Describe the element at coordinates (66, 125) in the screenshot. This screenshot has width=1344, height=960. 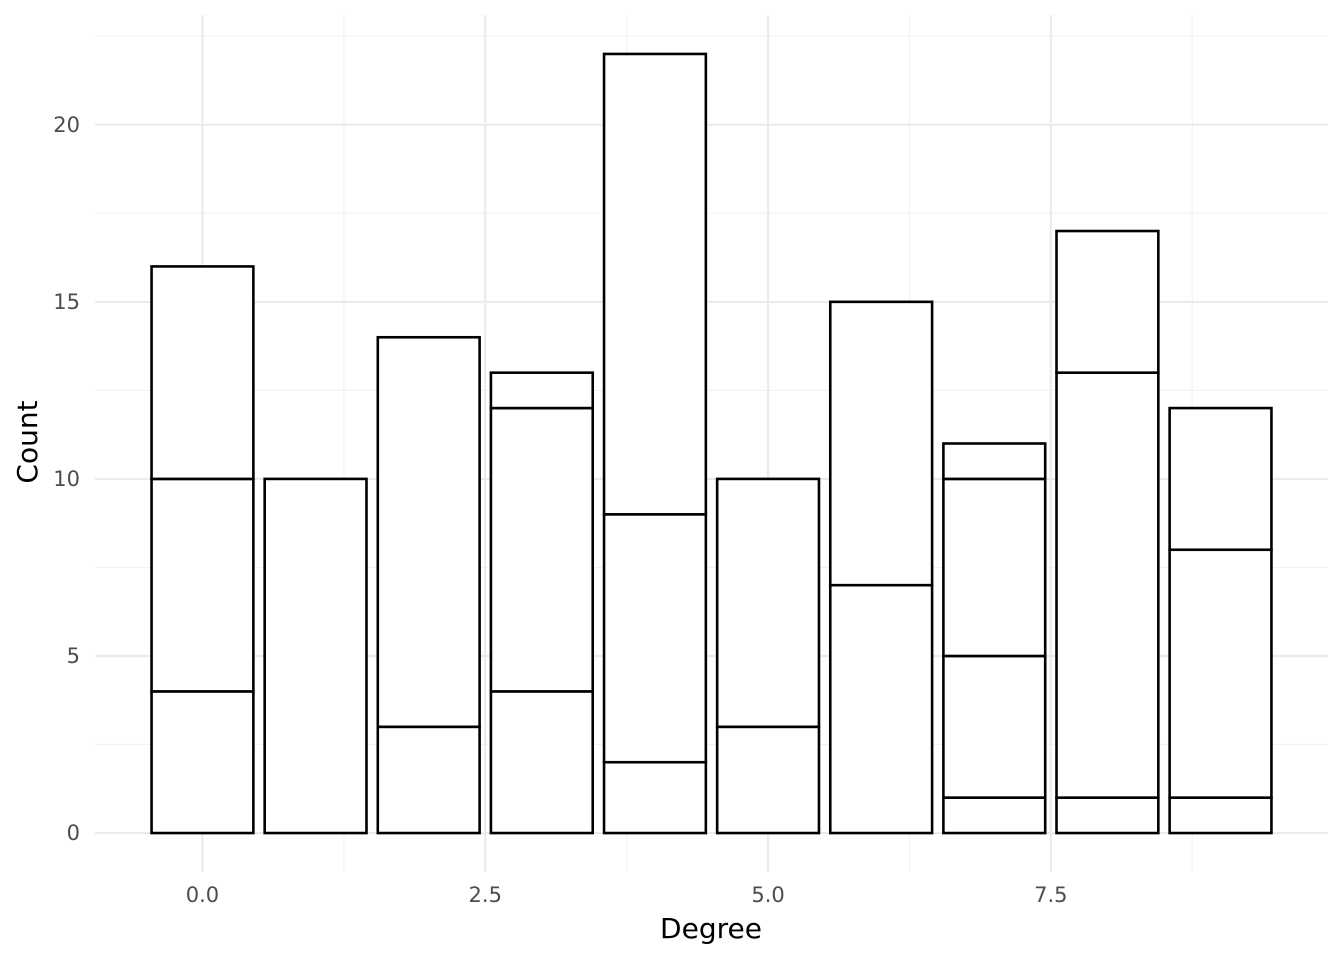
I see `y-tick-label-4: 20` at that location.